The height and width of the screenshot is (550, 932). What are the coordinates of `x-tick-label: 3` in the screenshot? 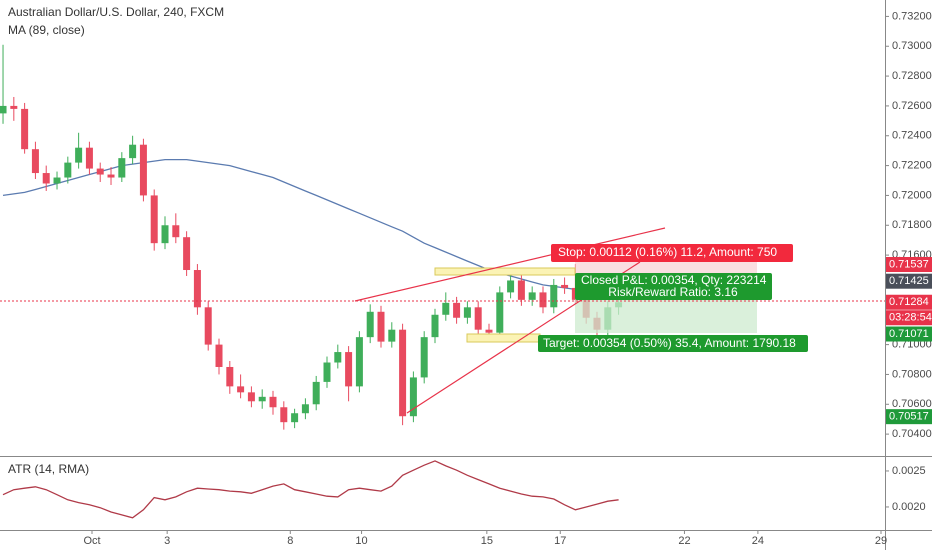 It's located at (167, 541).